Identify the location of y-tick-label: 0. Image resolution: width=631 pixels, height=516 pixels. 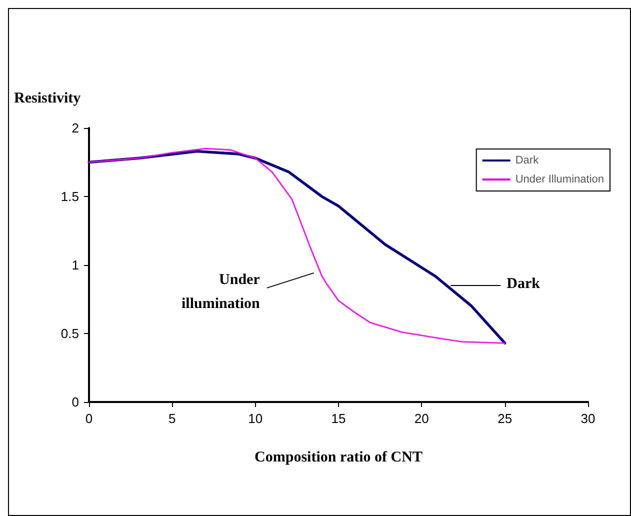
(75, 402).